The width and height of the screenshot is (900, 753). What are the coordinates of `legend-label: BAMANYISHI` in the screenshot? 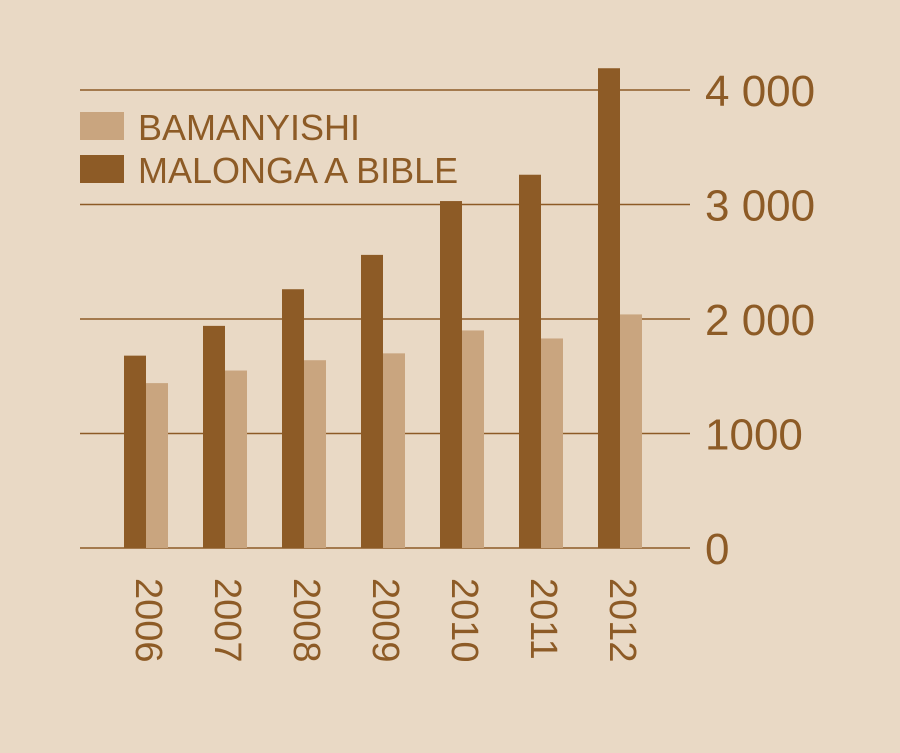 It's located at (249, 127).